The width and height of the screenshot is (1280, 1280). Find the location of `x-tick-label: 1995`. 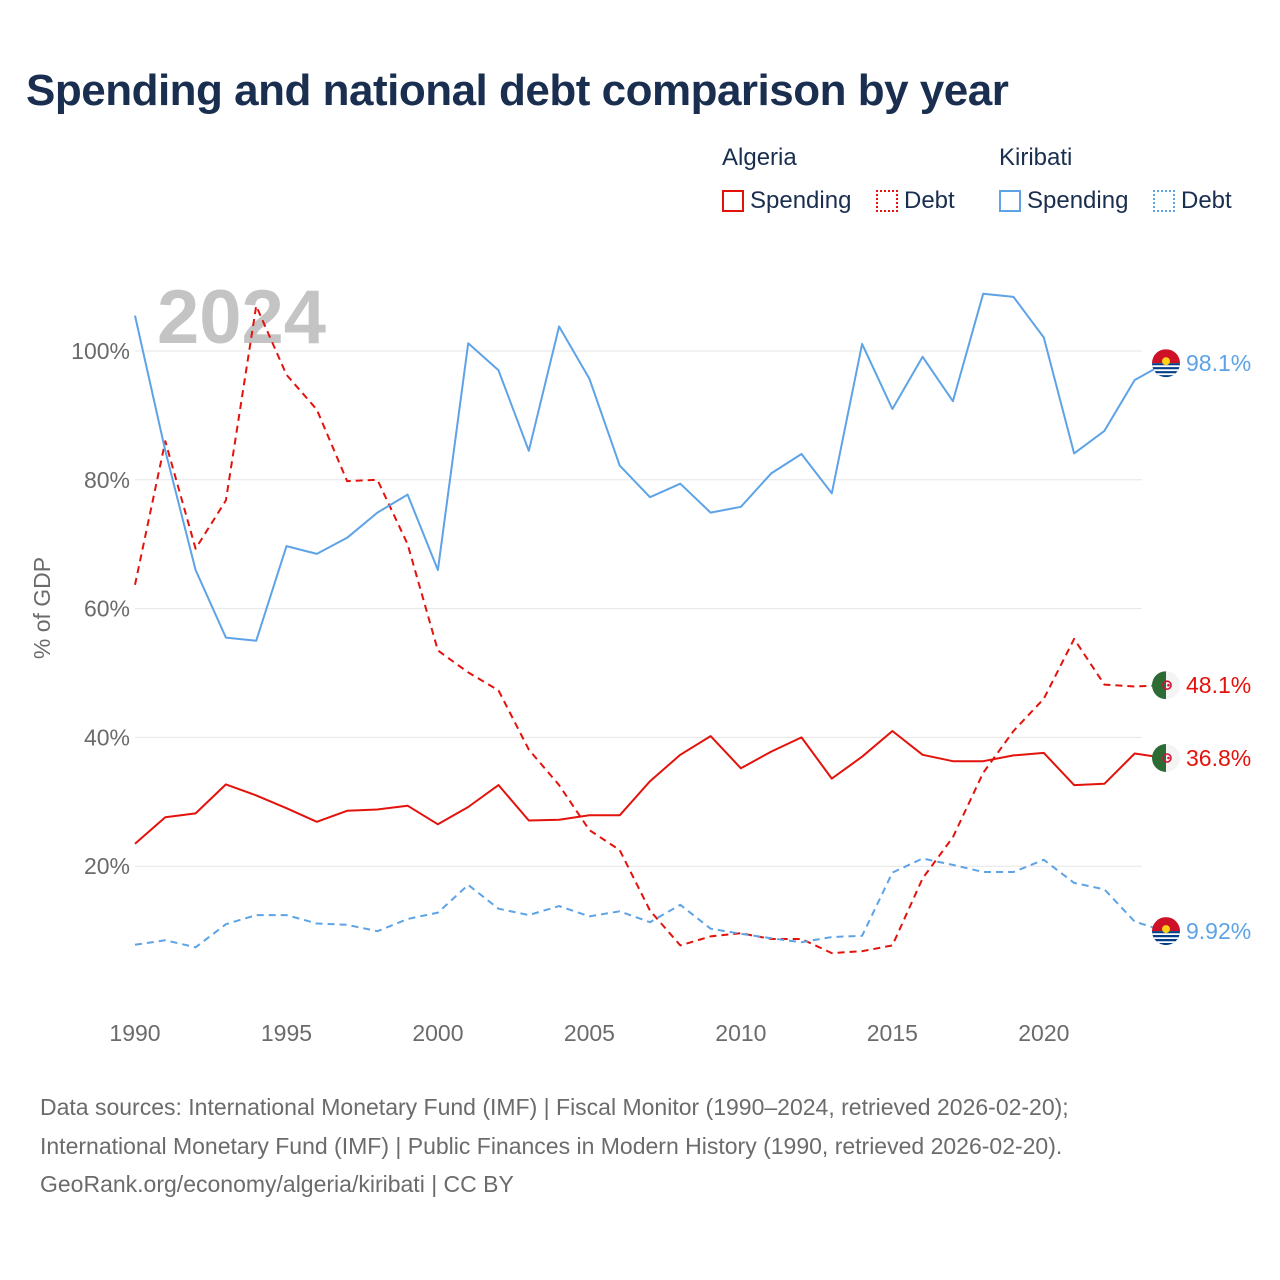

x-tick-label: 1995 is located at coordinates (286, 1033).